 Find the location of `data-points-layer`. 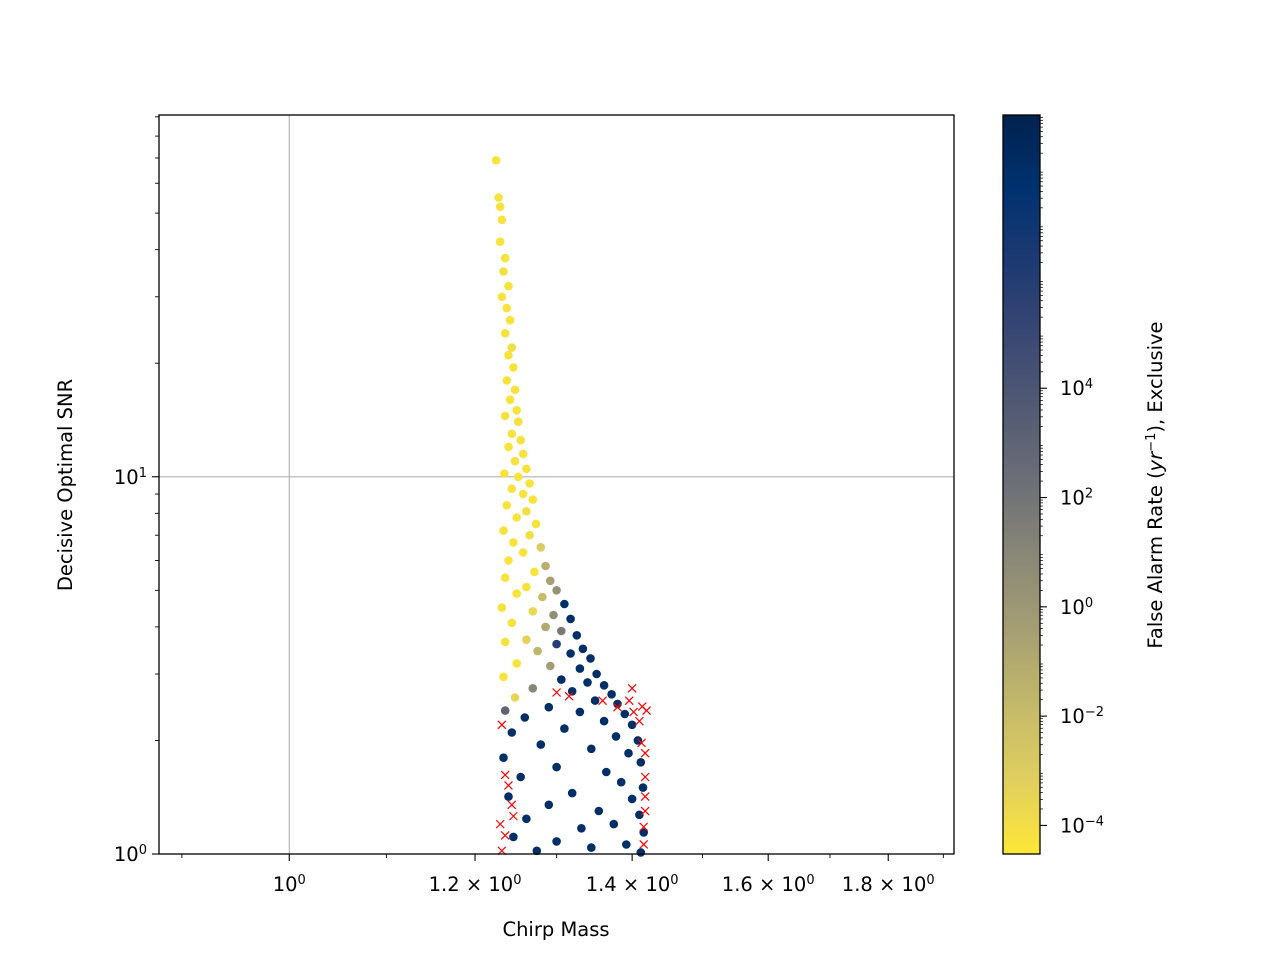

data-points-layer is located at coordinates (571, 506).